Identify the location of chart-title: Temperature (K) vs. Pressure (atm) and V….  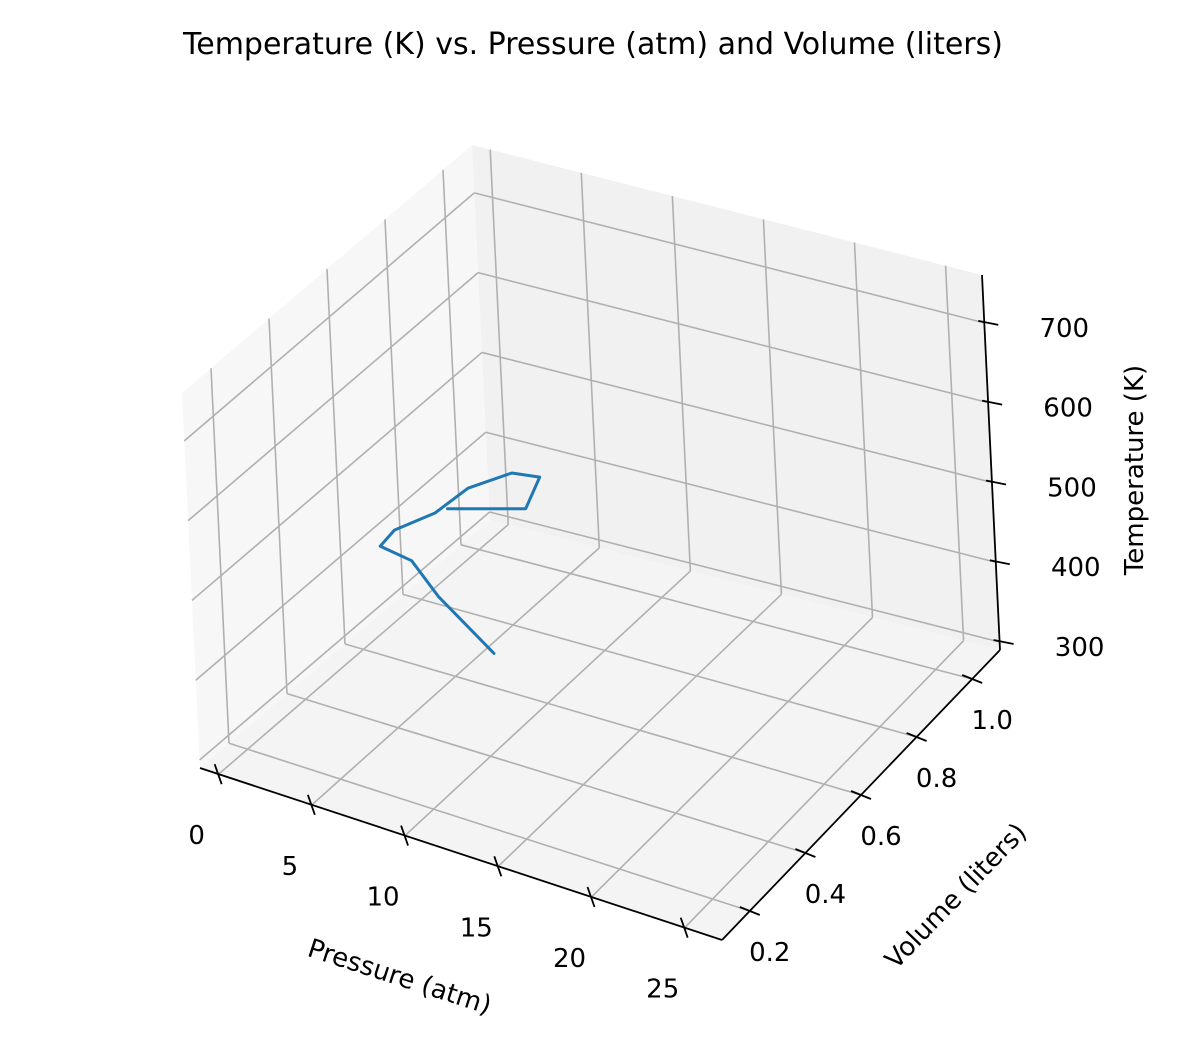
(592, 44).